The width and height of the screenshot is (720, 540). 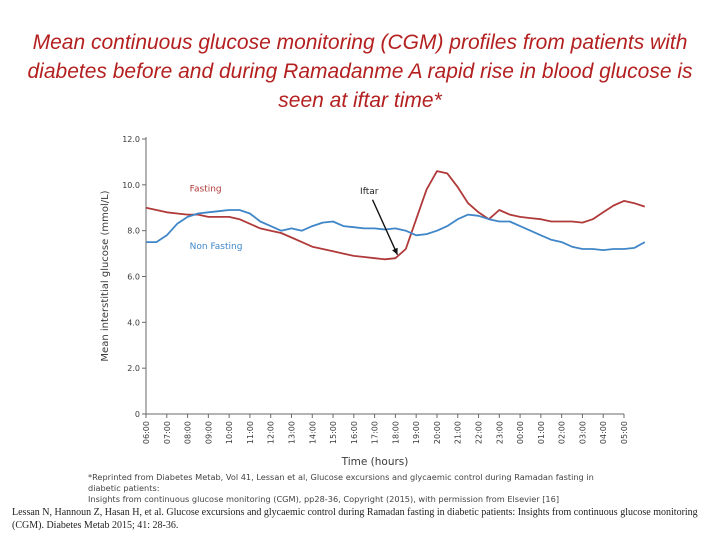 I want to click on x-tick-label: 05:00, so click(x=624, y=432).